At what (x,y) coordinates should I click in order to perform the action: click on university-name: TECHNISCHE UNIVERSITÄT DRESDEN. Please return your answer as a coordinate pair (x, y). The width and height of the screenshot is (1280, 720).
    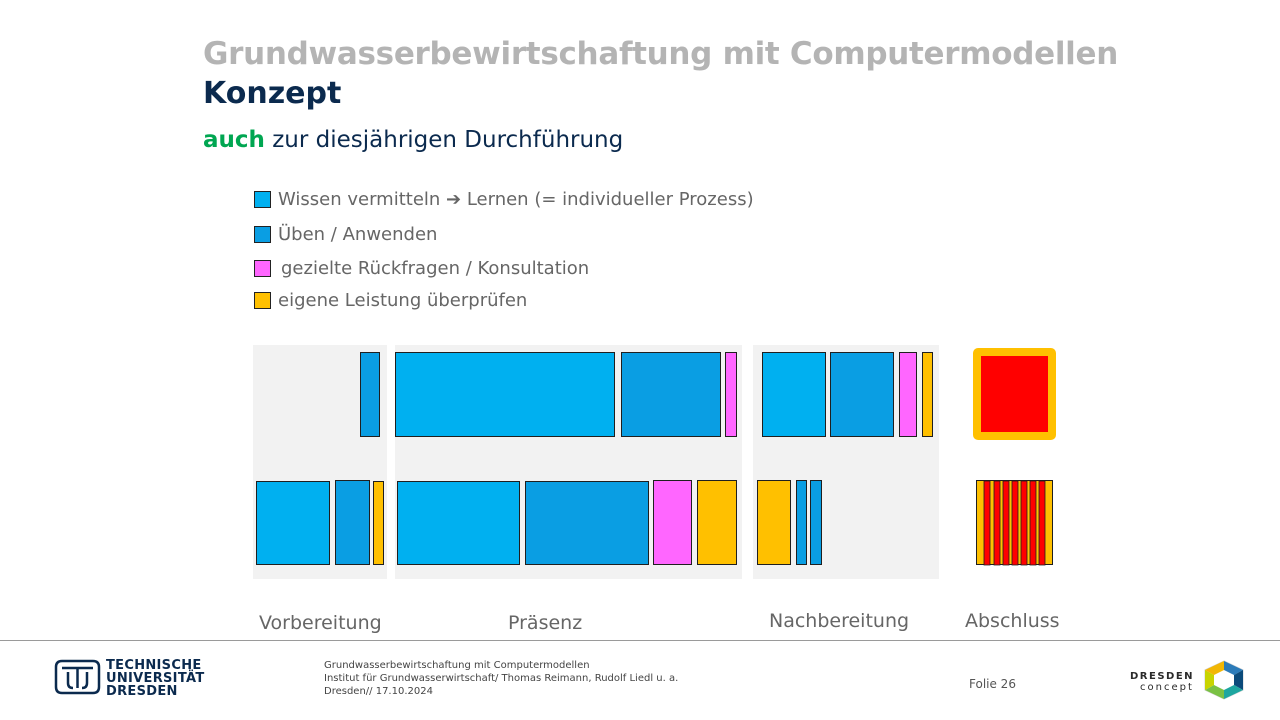
    Looking at the image, I should click on (155, 678).